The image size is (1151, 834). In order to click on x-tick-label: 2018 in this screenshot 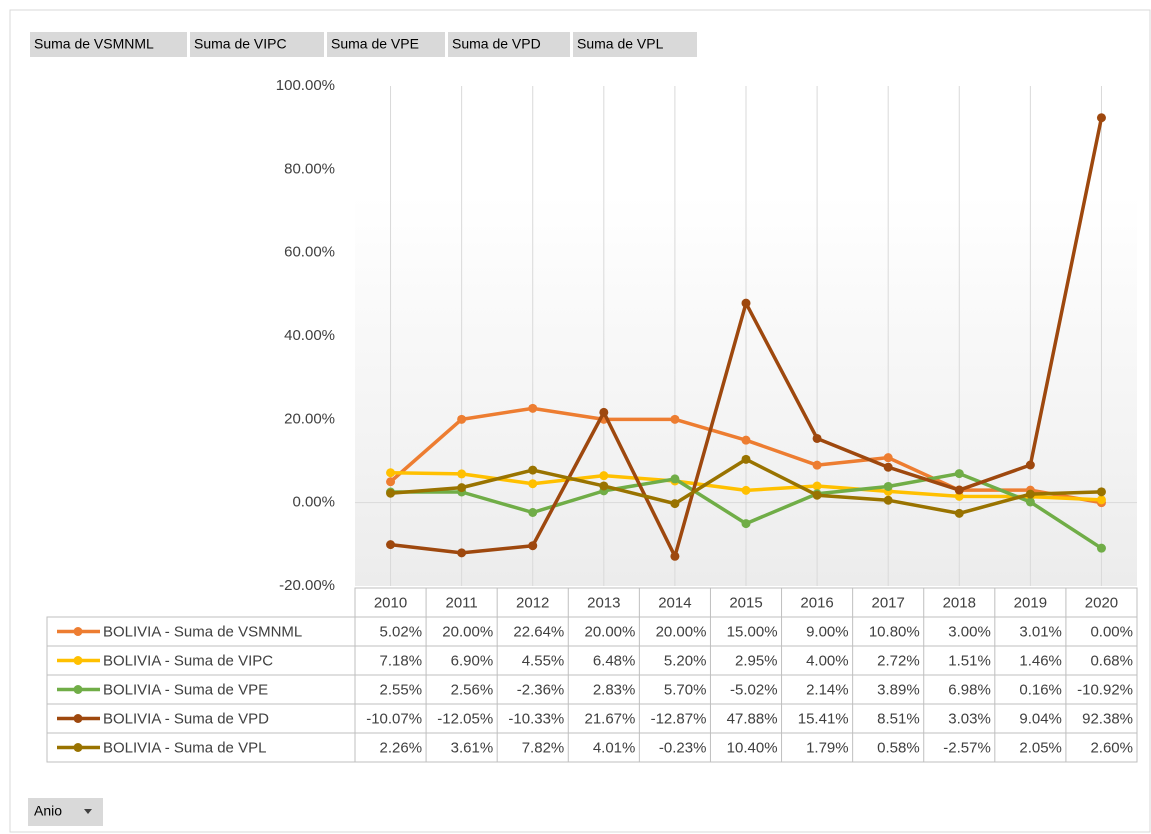, I will do `click(959, 602)`.